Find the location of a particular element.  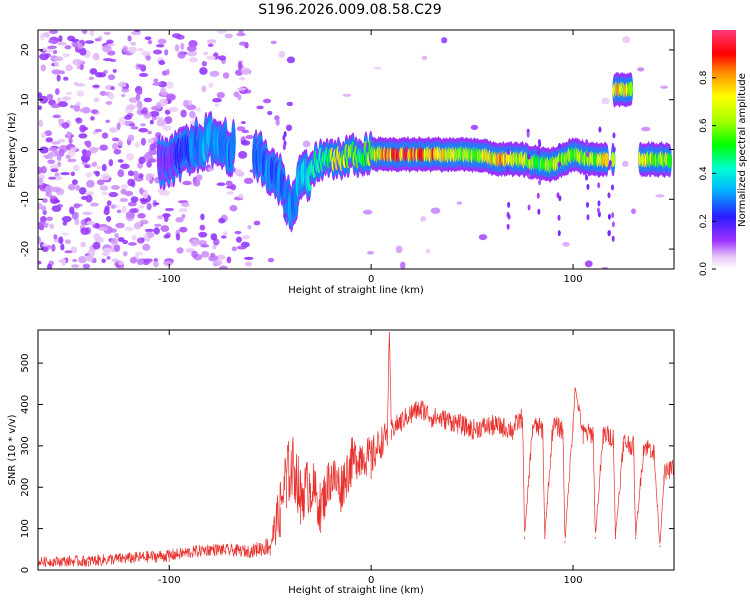

snr-x-tick-label: 0 is located at coordinates (371, 580).